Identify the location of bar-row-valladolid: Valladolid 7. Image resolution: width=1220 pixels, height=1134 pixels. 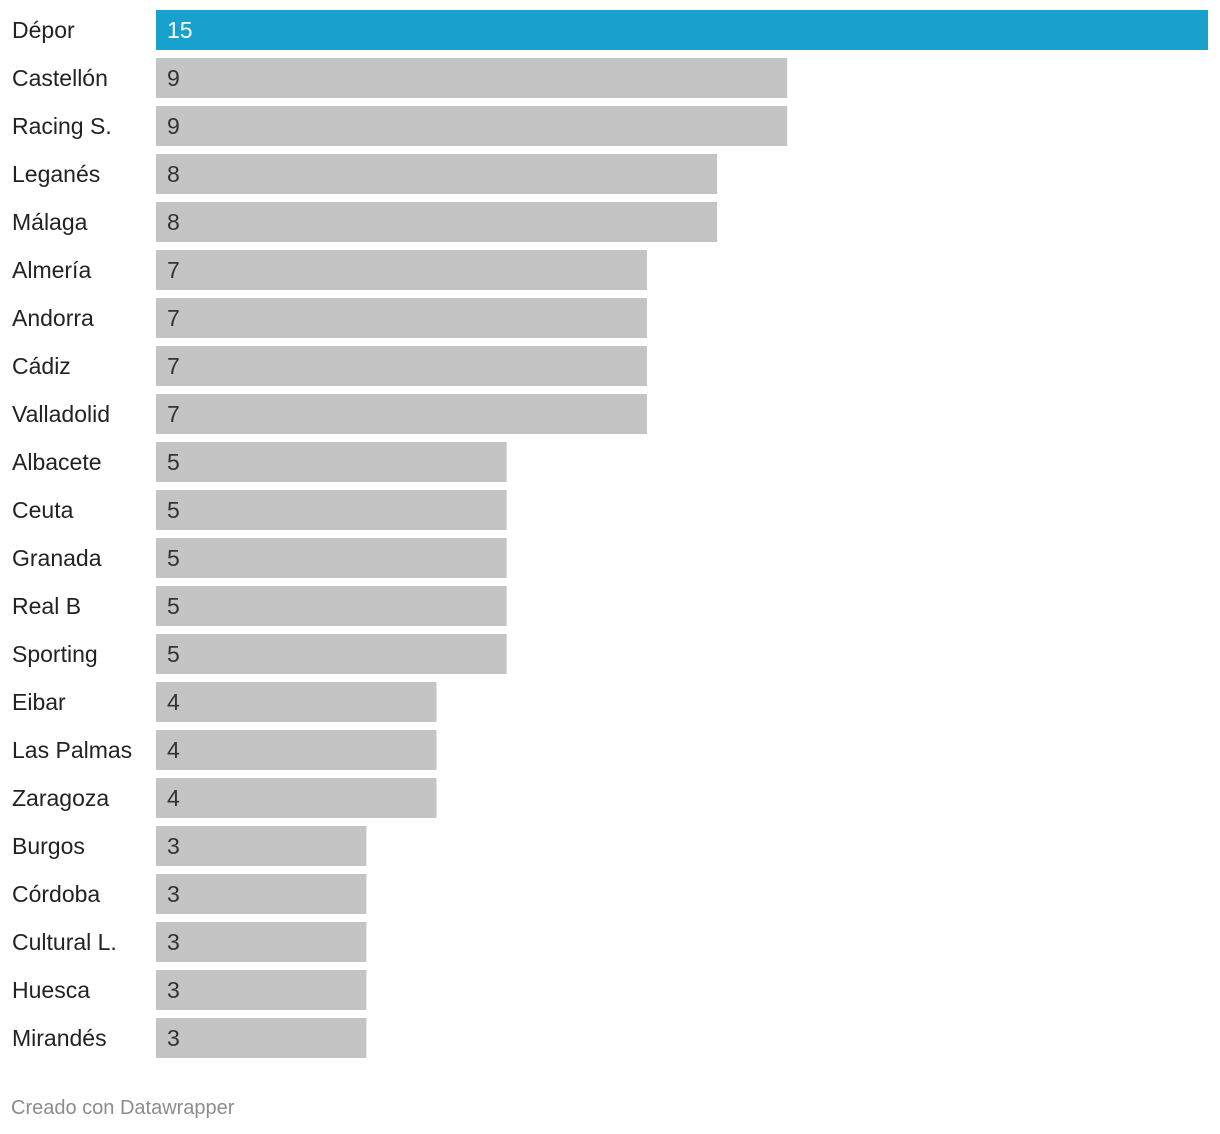
(329, 414).